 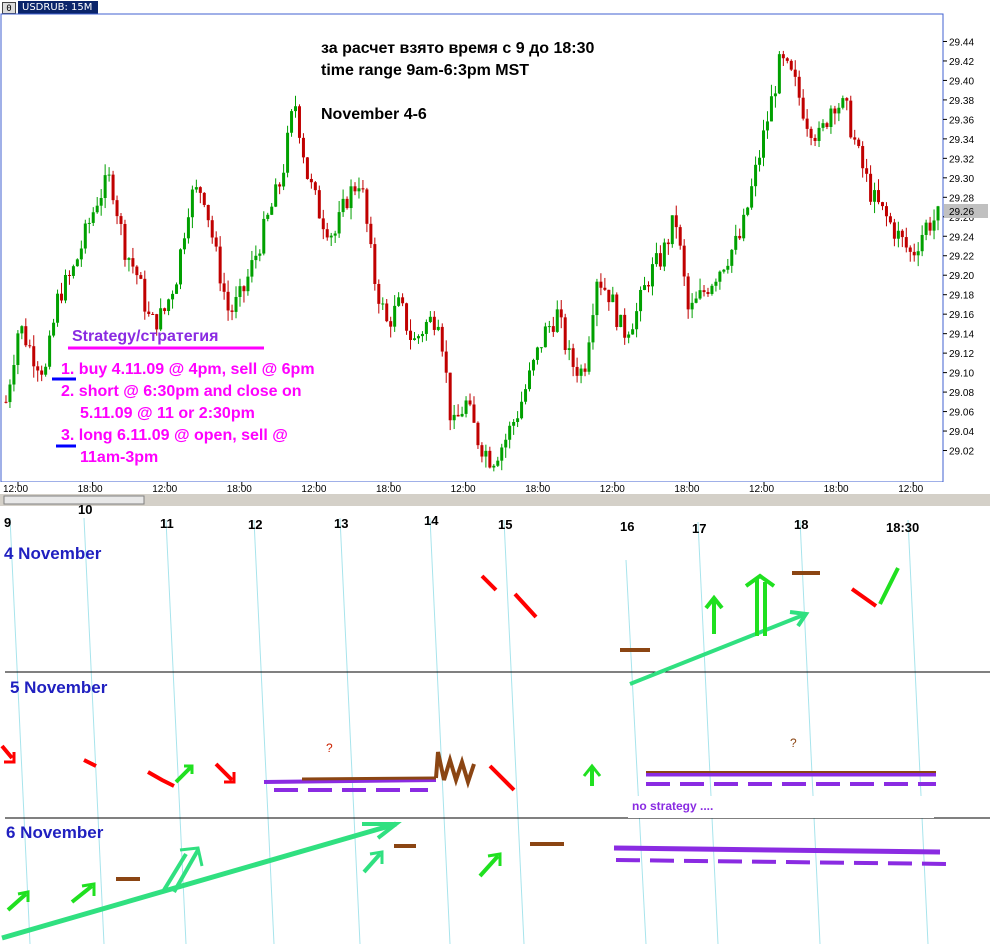 I want to click on strategy-title: Strategy/стратегия, so click(x=145, y=336).